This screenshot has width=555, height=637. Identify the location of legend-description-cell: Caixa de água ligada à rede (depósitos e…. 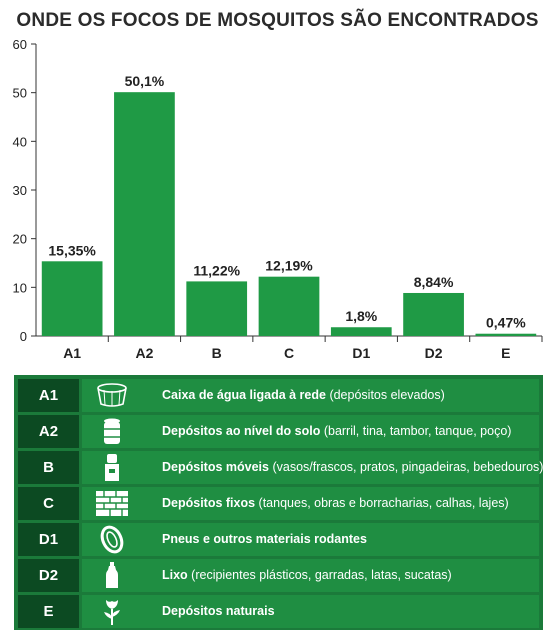
(310, 395).